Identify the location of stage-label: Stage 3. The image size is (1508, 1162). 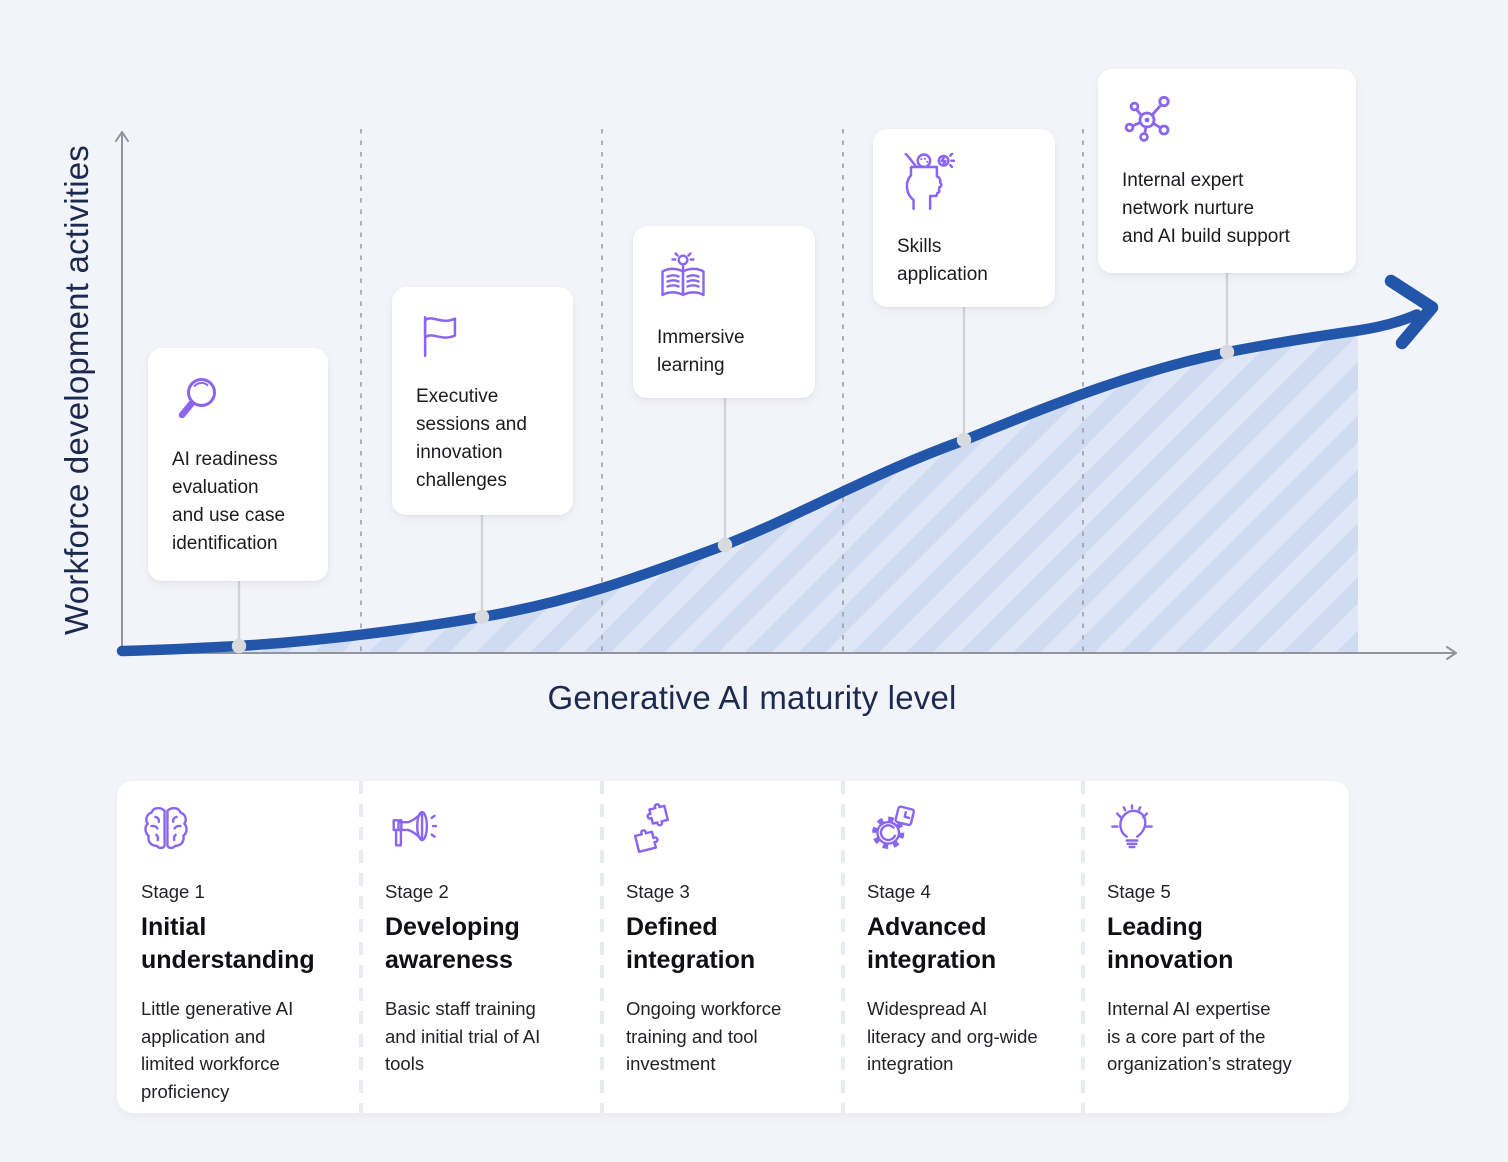
(658, 891).